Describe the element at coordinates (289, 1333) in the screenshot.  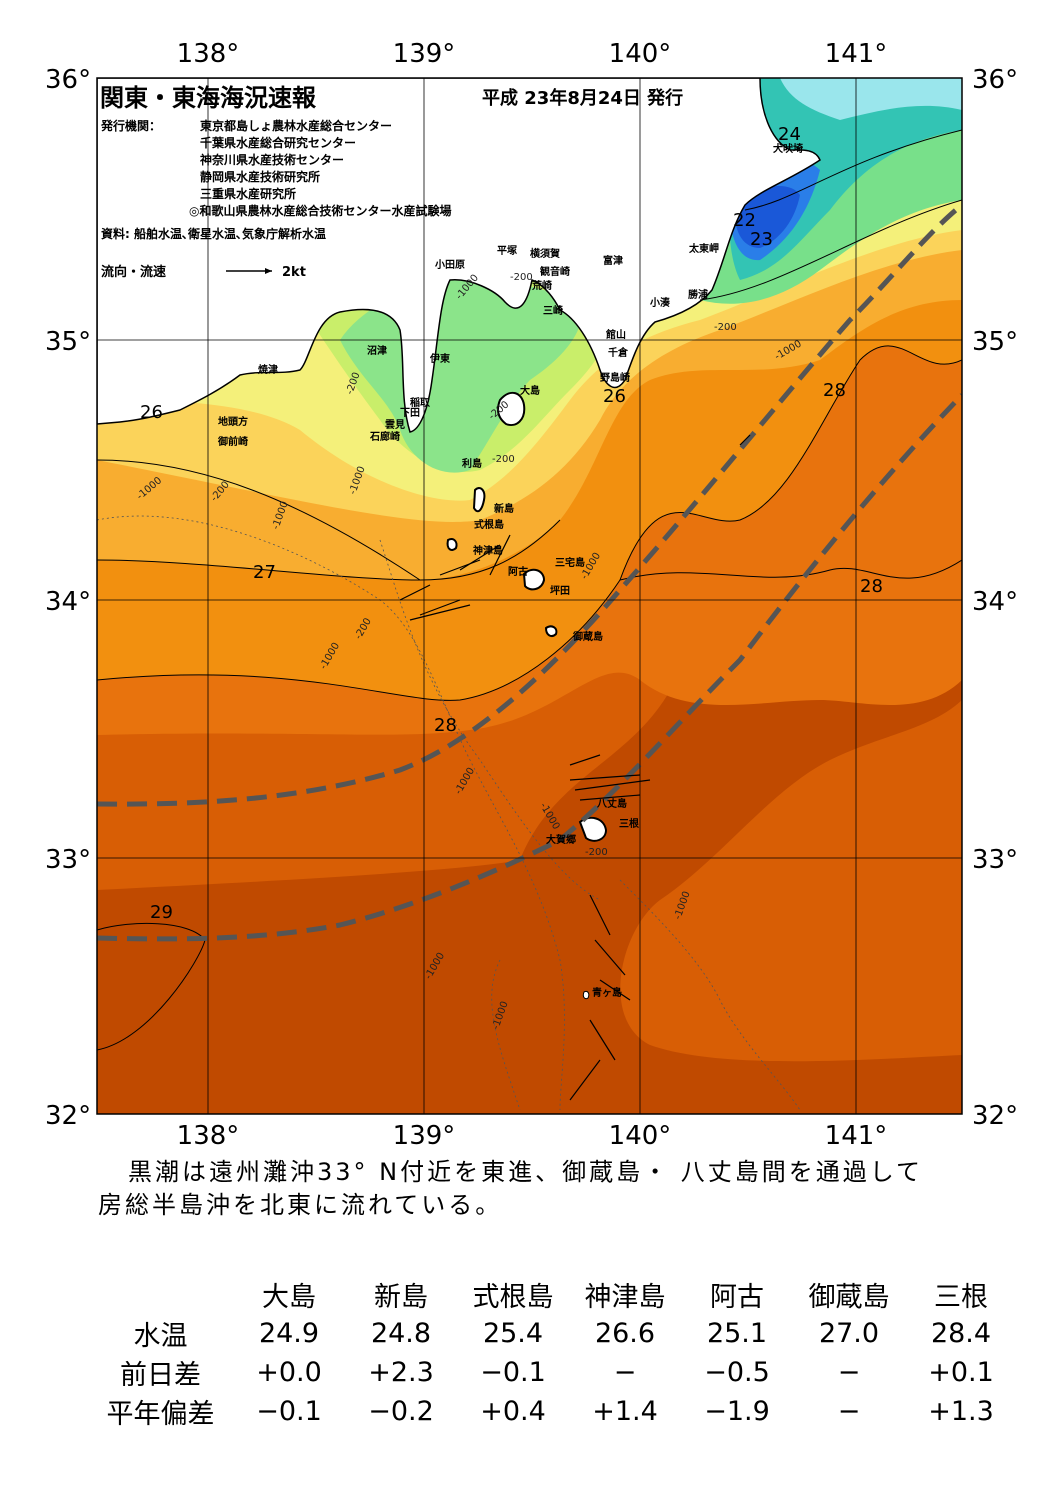
I see `table-cell: 24.9` at that location.